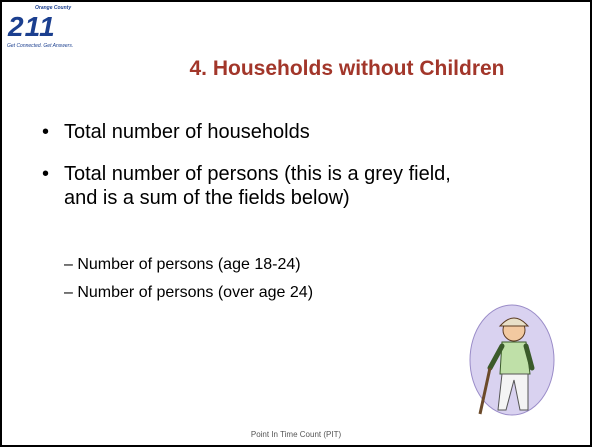  Describe the element at coordinates (512, 360) in the screenshot. I see `clipart-old-man` at that location.